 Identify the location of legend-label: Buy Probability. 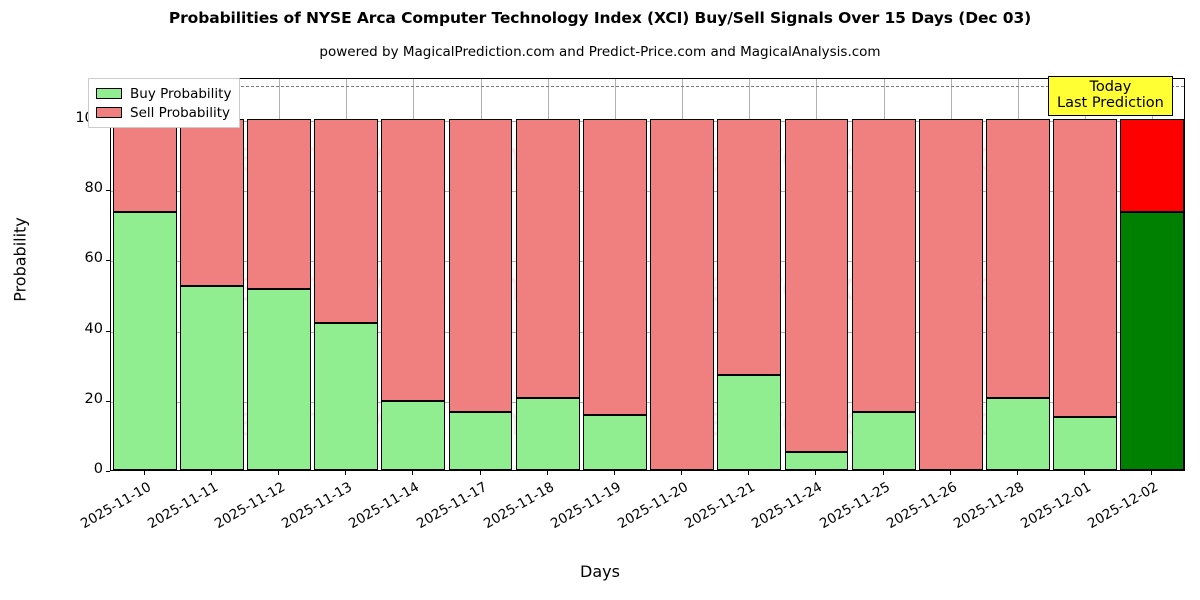
(181, 93).